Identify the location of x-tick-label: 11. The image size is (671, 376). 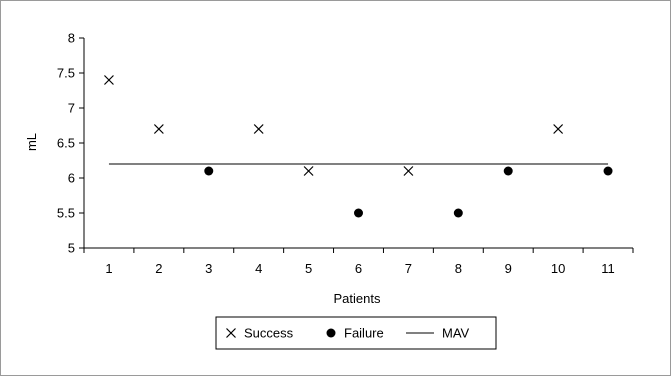
(608, 268).